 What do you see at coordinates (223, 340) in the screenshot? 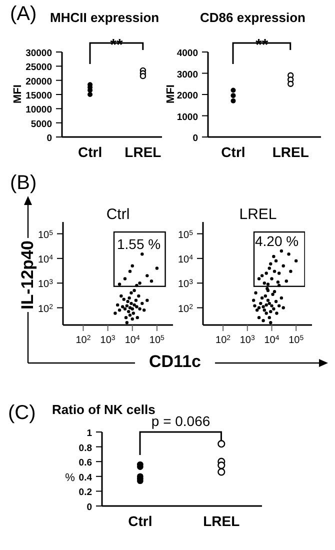
I see `x-tick-label: 10$^{2}$` at bounding box center [223, 340].